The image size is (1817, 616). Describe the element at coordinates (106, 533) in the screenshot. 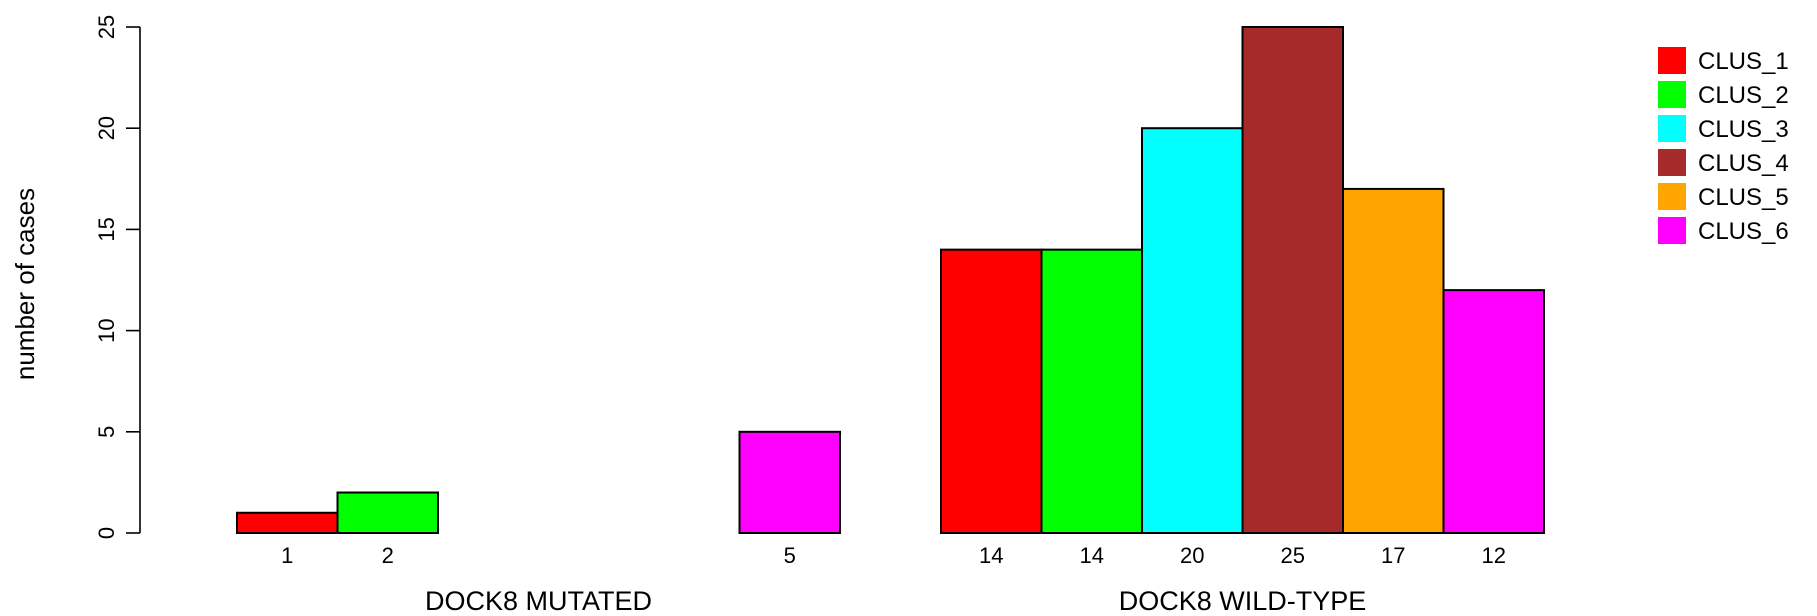

I see `y-tick-label: 0` at that location.